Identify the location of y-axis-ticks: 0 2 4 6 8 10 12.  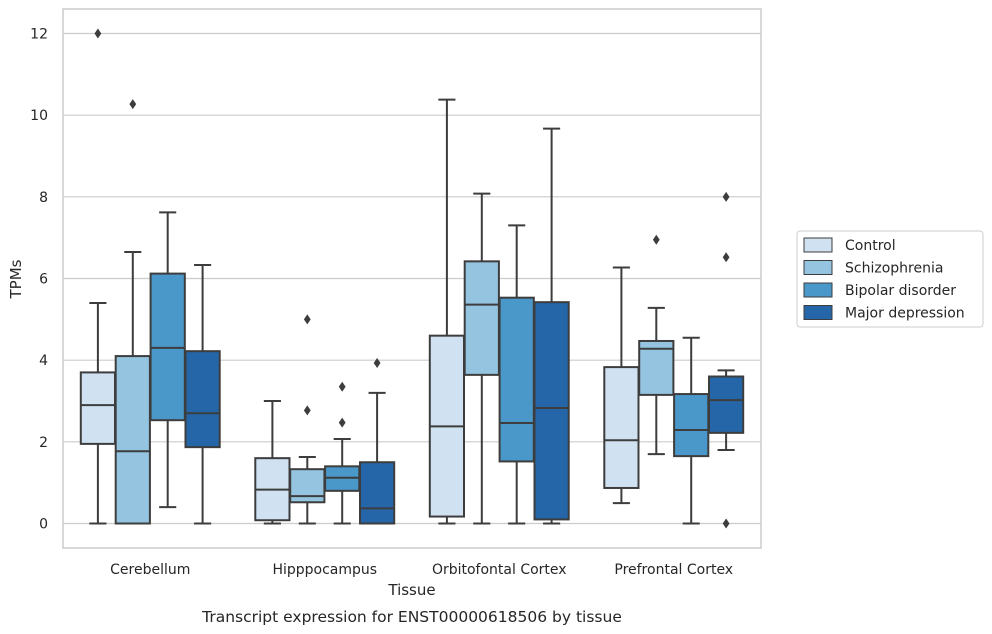
(39, 280).